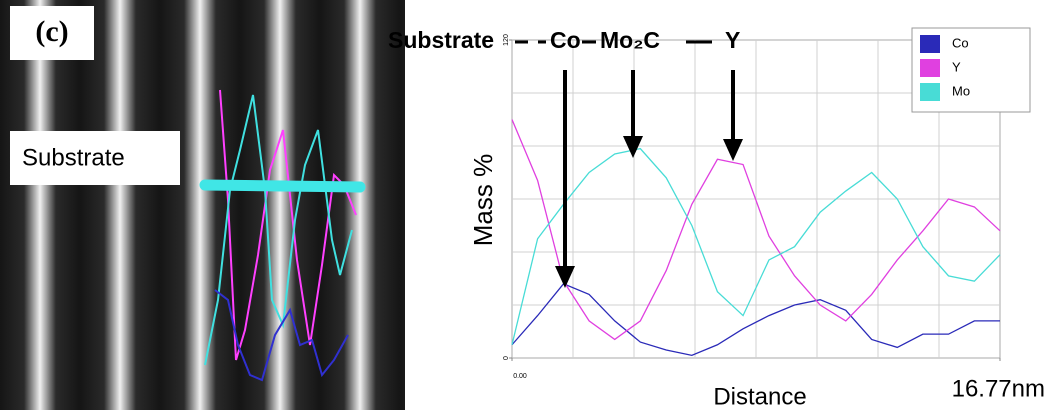 The image size is (1052, 412). Describe the element at coordinates (565, 40) in the screenshot. I see `annotation: Co` at that location.